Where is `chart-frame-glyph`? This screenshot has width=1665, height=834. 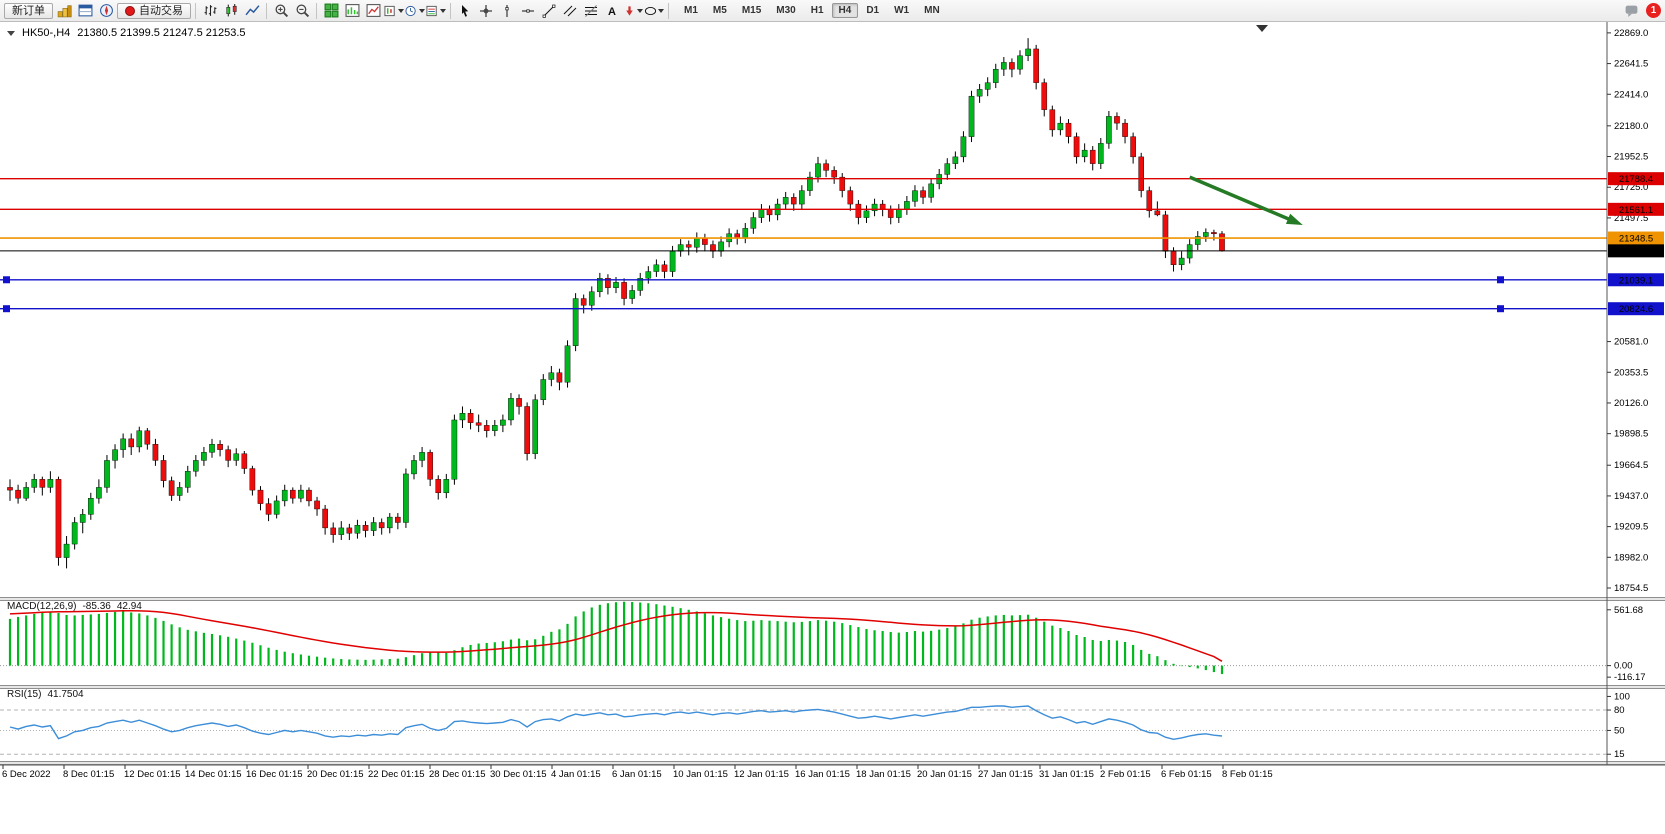 chart-frame-glyph is located at coordinates (373, 10).